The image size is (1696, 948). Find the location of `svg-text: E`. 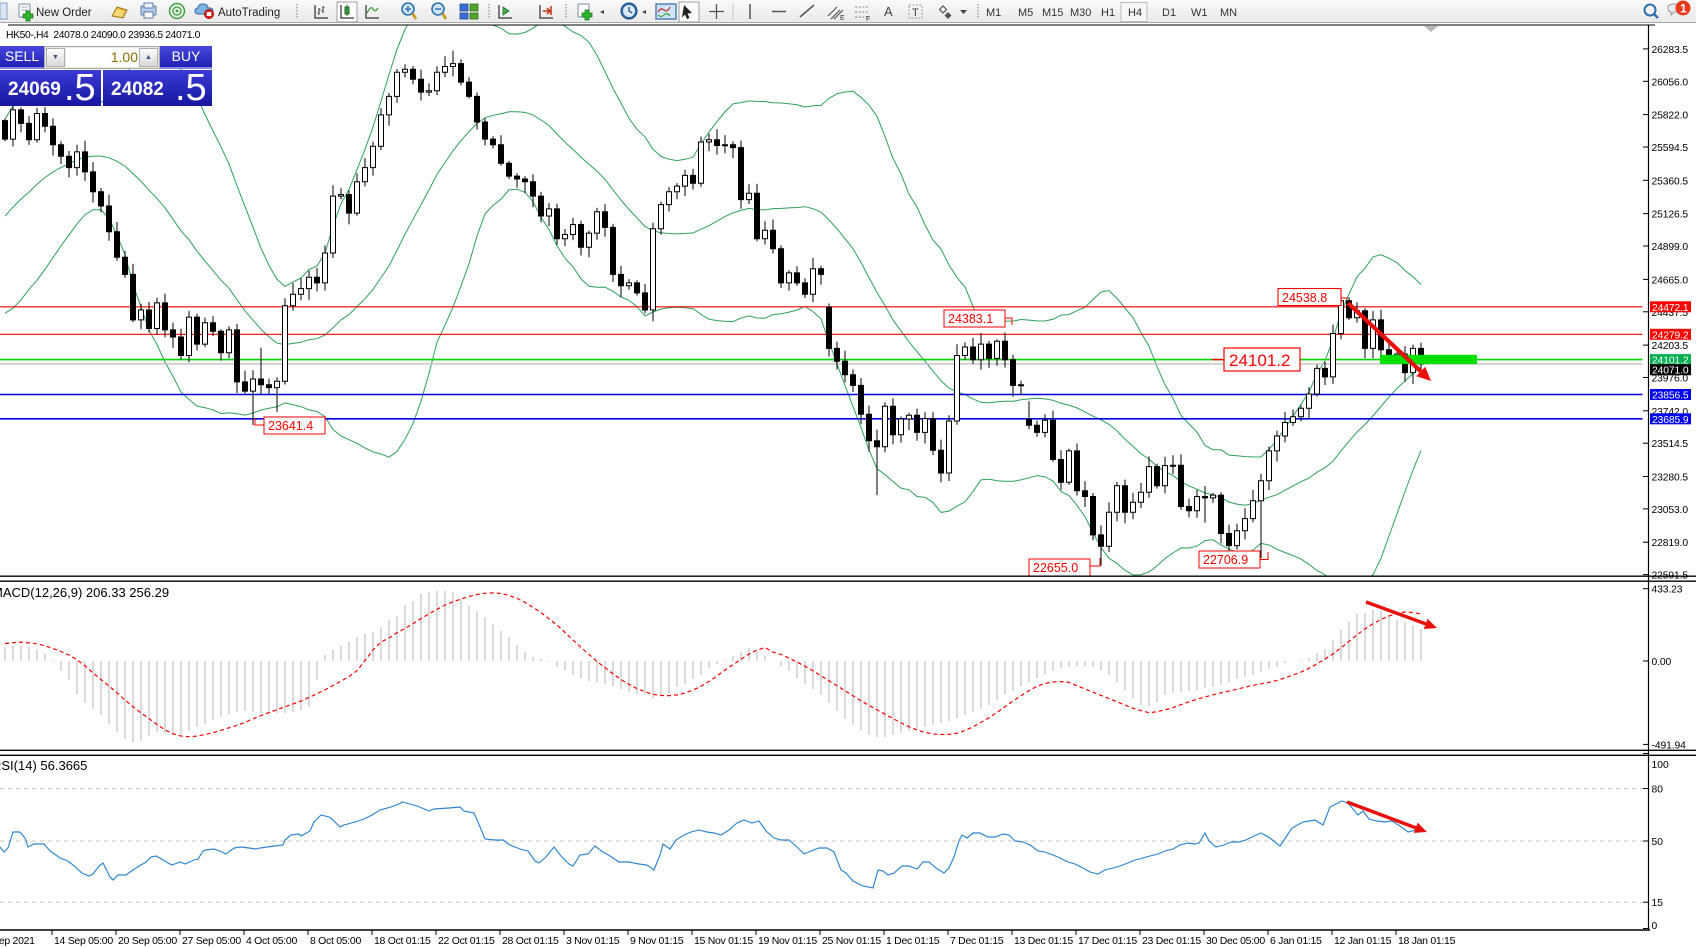

svg-text: E is located at coordinates (842, 18).